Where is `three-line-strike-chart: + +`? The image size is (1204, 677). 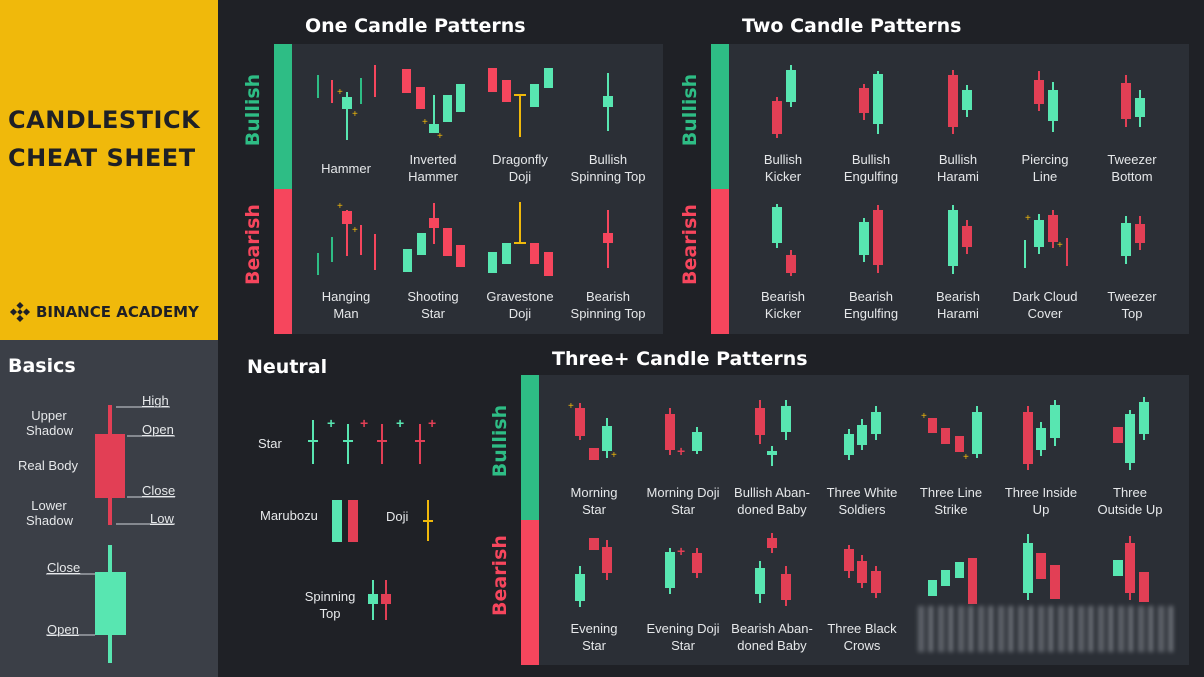
three-line-strike-chart: + + is located at coordinates (951, 434).